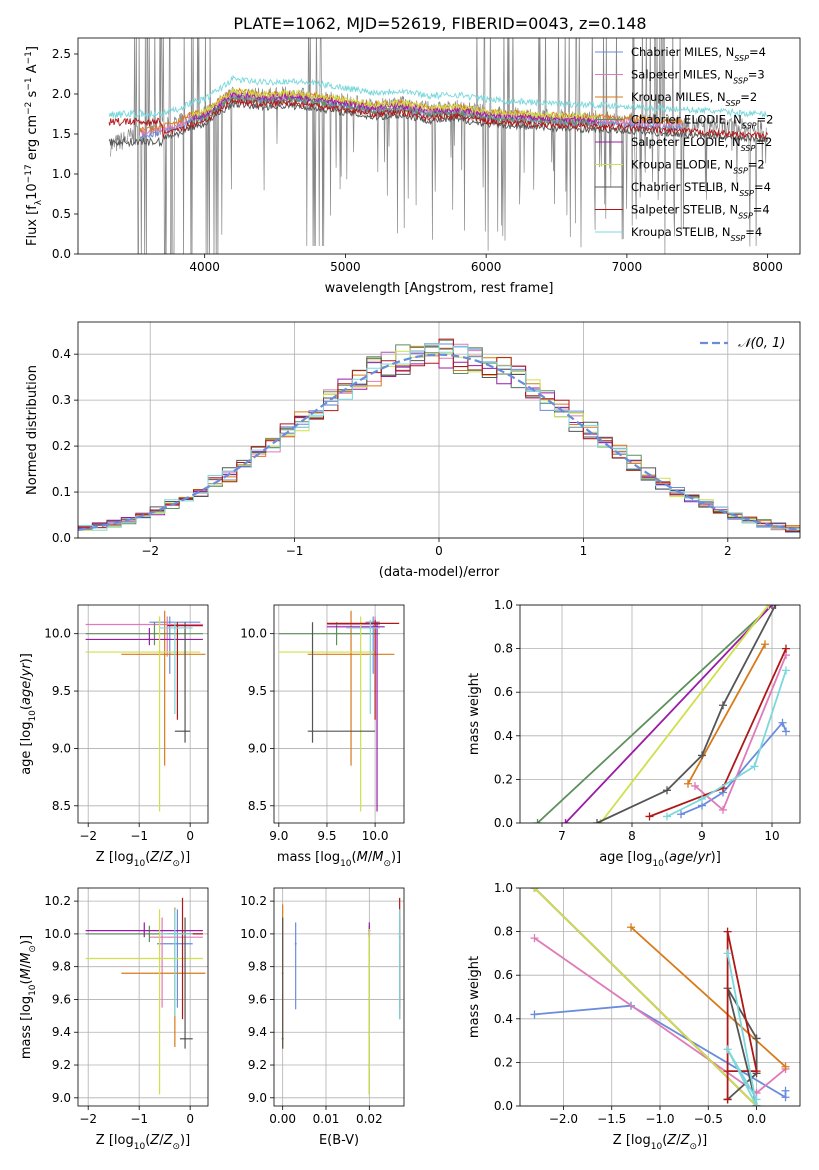 The image size is (819, 1170). I want to click on label-part: Z, so click(671, 1140).